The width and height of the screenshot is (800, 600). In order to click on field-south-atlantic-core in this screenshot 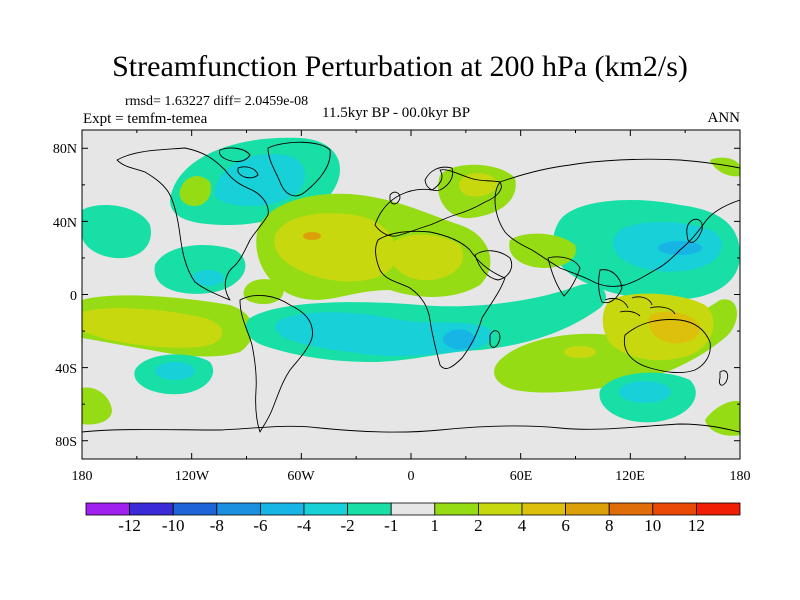, I will do `click(458, 339)`.